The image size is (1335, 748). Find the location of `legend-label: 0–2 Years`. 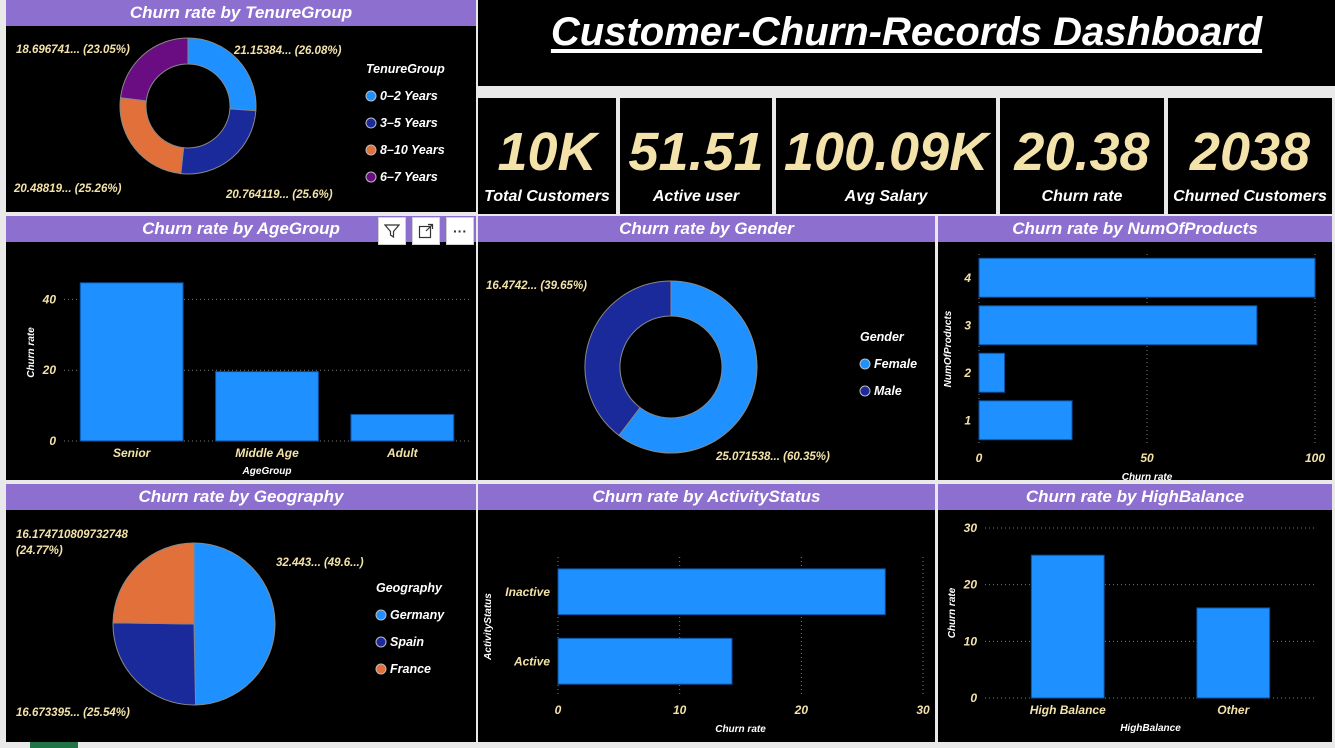

legend-label: 0–2 Years is located at coordinates (409, 96).